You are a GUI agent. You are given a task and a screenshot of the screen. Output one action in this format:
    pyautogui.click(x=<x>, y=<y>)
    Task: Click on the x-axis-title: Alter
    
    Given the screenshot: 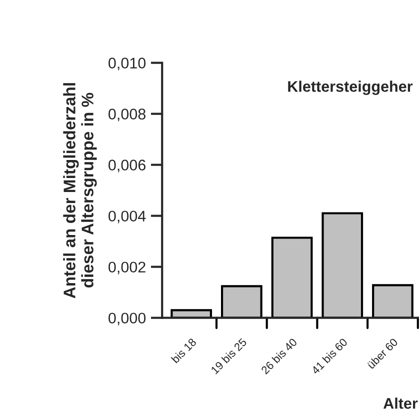 What is the action you would take?
    pyautogui.click(x=400, y=403)
    